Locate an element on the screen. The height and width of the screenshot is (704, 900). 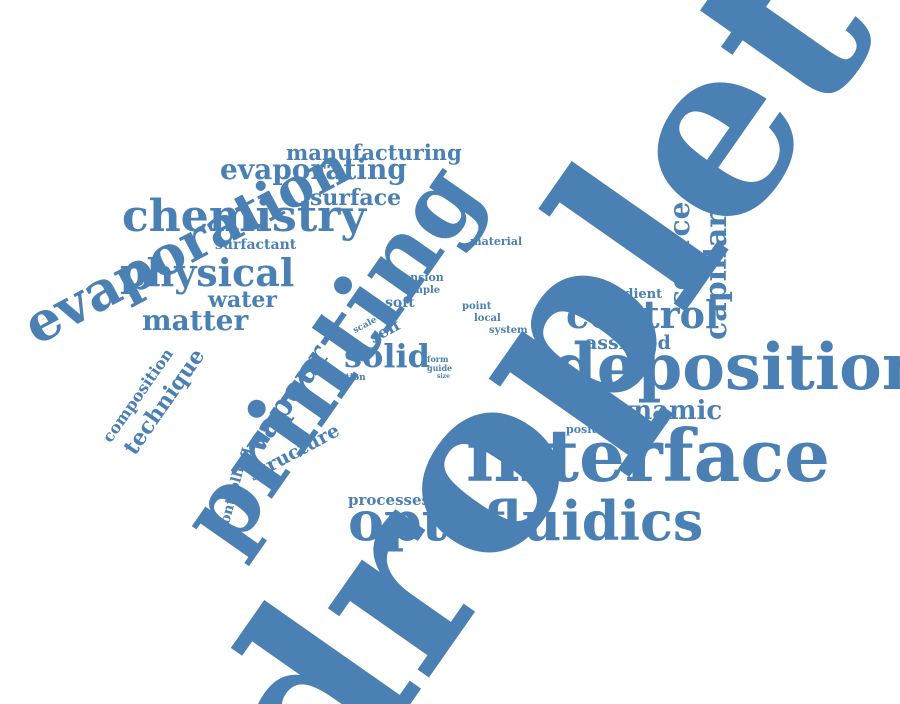
word-motion: motion is located at coordinates (348, 378).